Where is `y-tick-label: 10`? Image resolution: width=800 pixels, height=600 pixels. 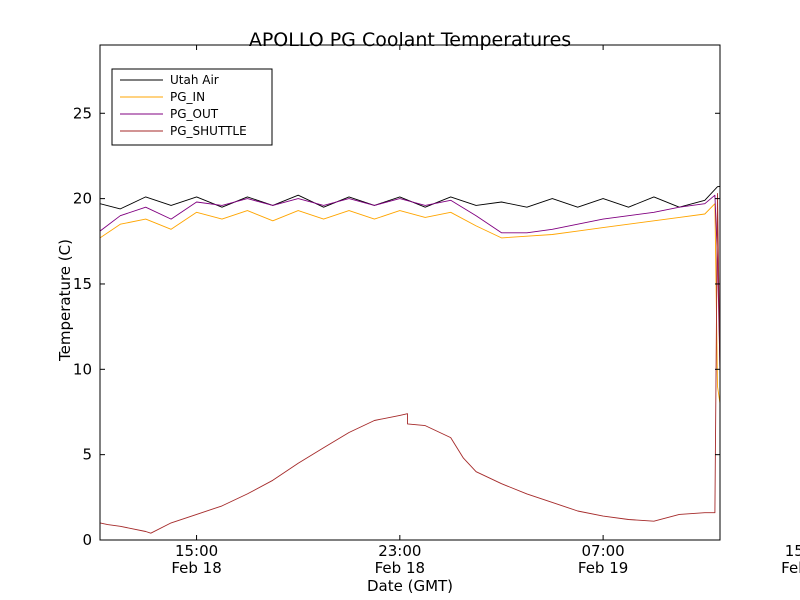 y-tick-label: 10 is located at coordinates (82, 369).